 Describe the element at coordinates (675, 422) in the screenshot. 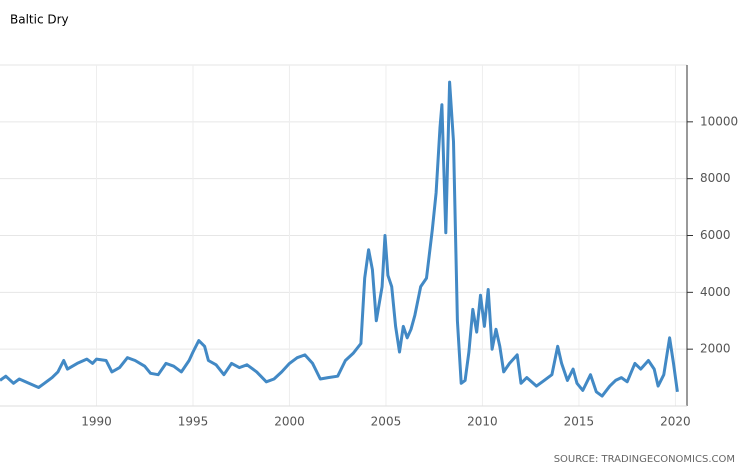

I see `x-tick-label: 2020` at that location.